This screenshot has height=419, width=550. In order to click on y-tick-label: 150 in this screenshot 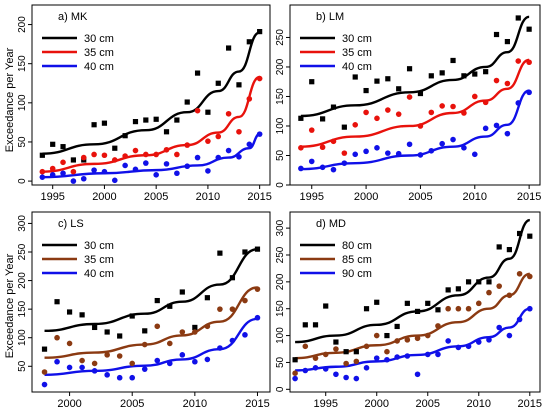, I will do `click(280, 308)`.